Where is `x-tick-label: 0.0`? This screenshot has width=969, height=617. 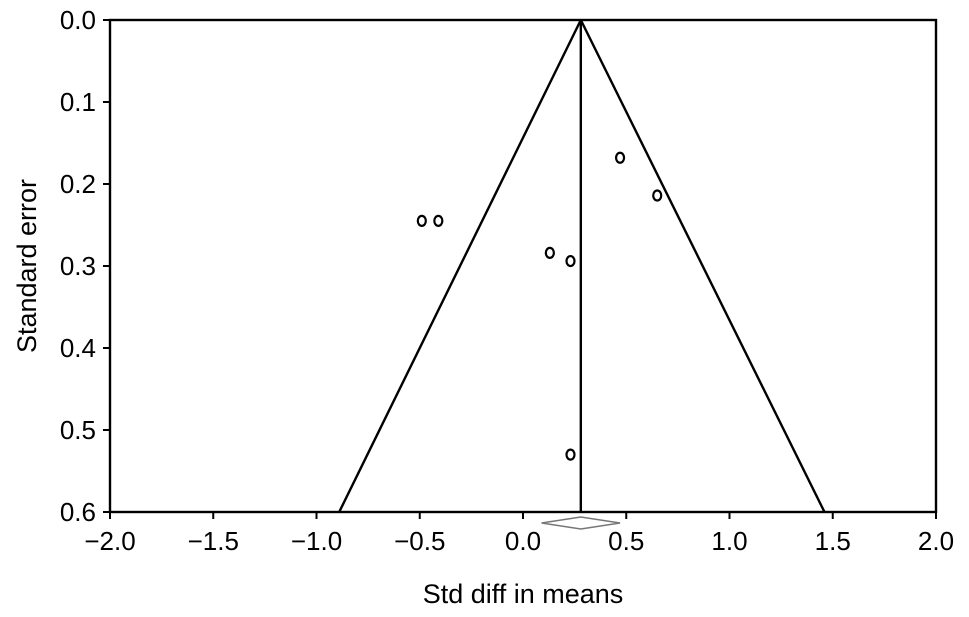 x-tick-label: 0.0 is located at coordinates (523, 541).